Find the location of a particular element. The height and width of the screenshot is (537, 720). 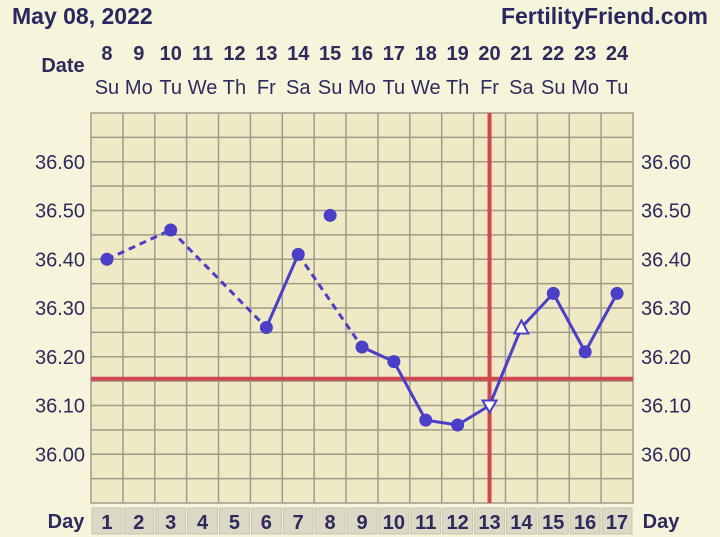

date-label: 14 is located at coordinates (298, 54).